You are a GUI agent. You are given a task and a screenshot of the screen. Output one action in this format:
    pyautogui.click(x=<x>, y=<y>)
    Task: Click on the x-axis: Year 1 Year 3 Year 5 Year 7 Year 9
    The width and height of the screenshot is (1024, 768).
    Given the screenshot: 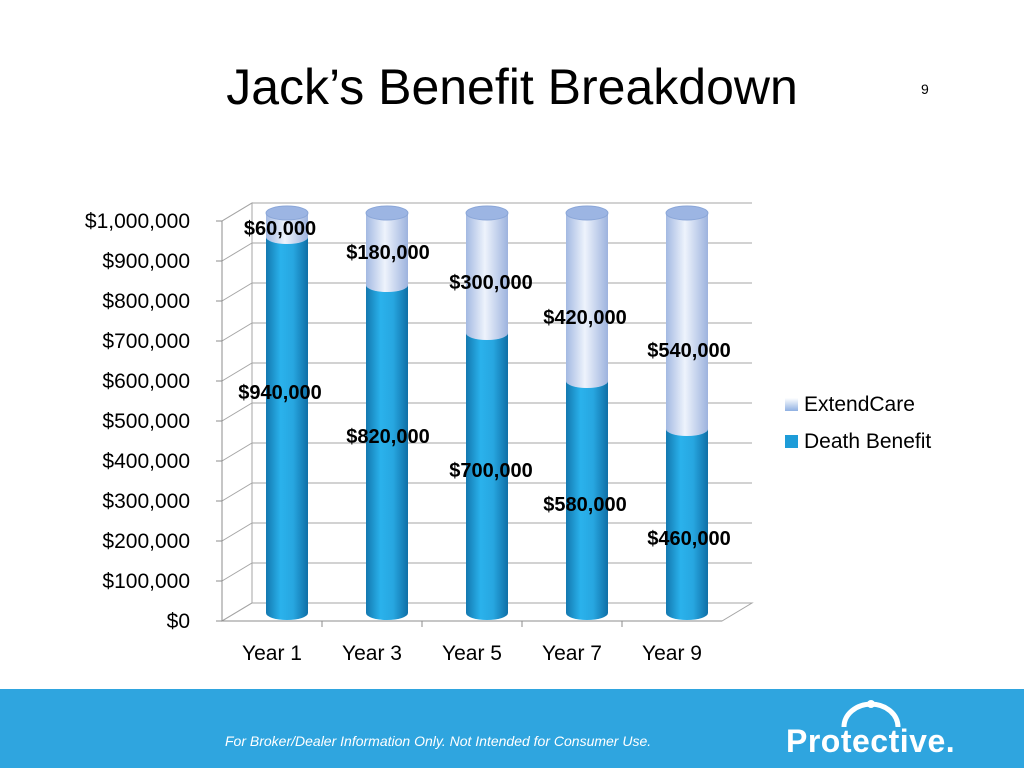 What is the action you would take?
    pyautogui.click(x=472, y=643)
    